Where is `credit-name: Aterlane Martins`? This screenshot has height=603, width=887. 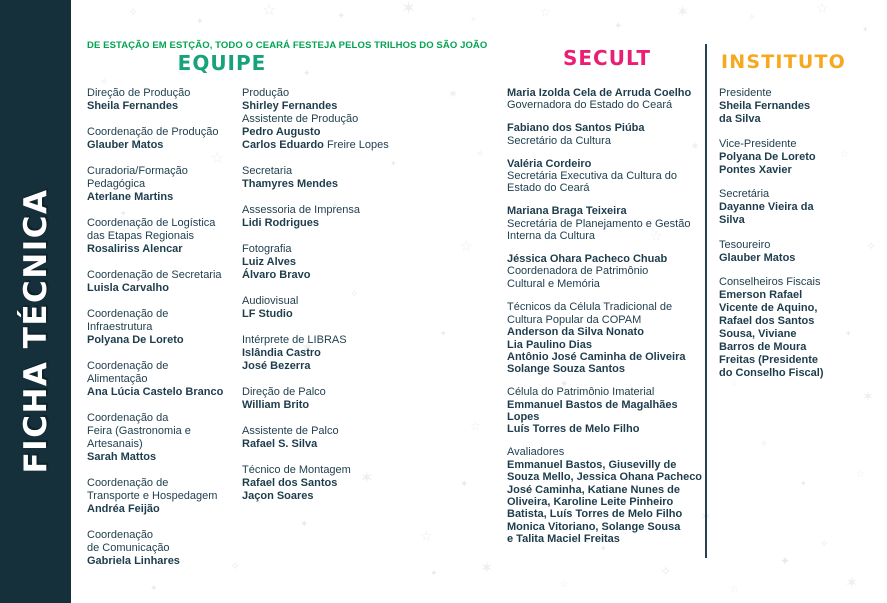
credit-name: Aterlane Martins is located at coordinates (130, 197).